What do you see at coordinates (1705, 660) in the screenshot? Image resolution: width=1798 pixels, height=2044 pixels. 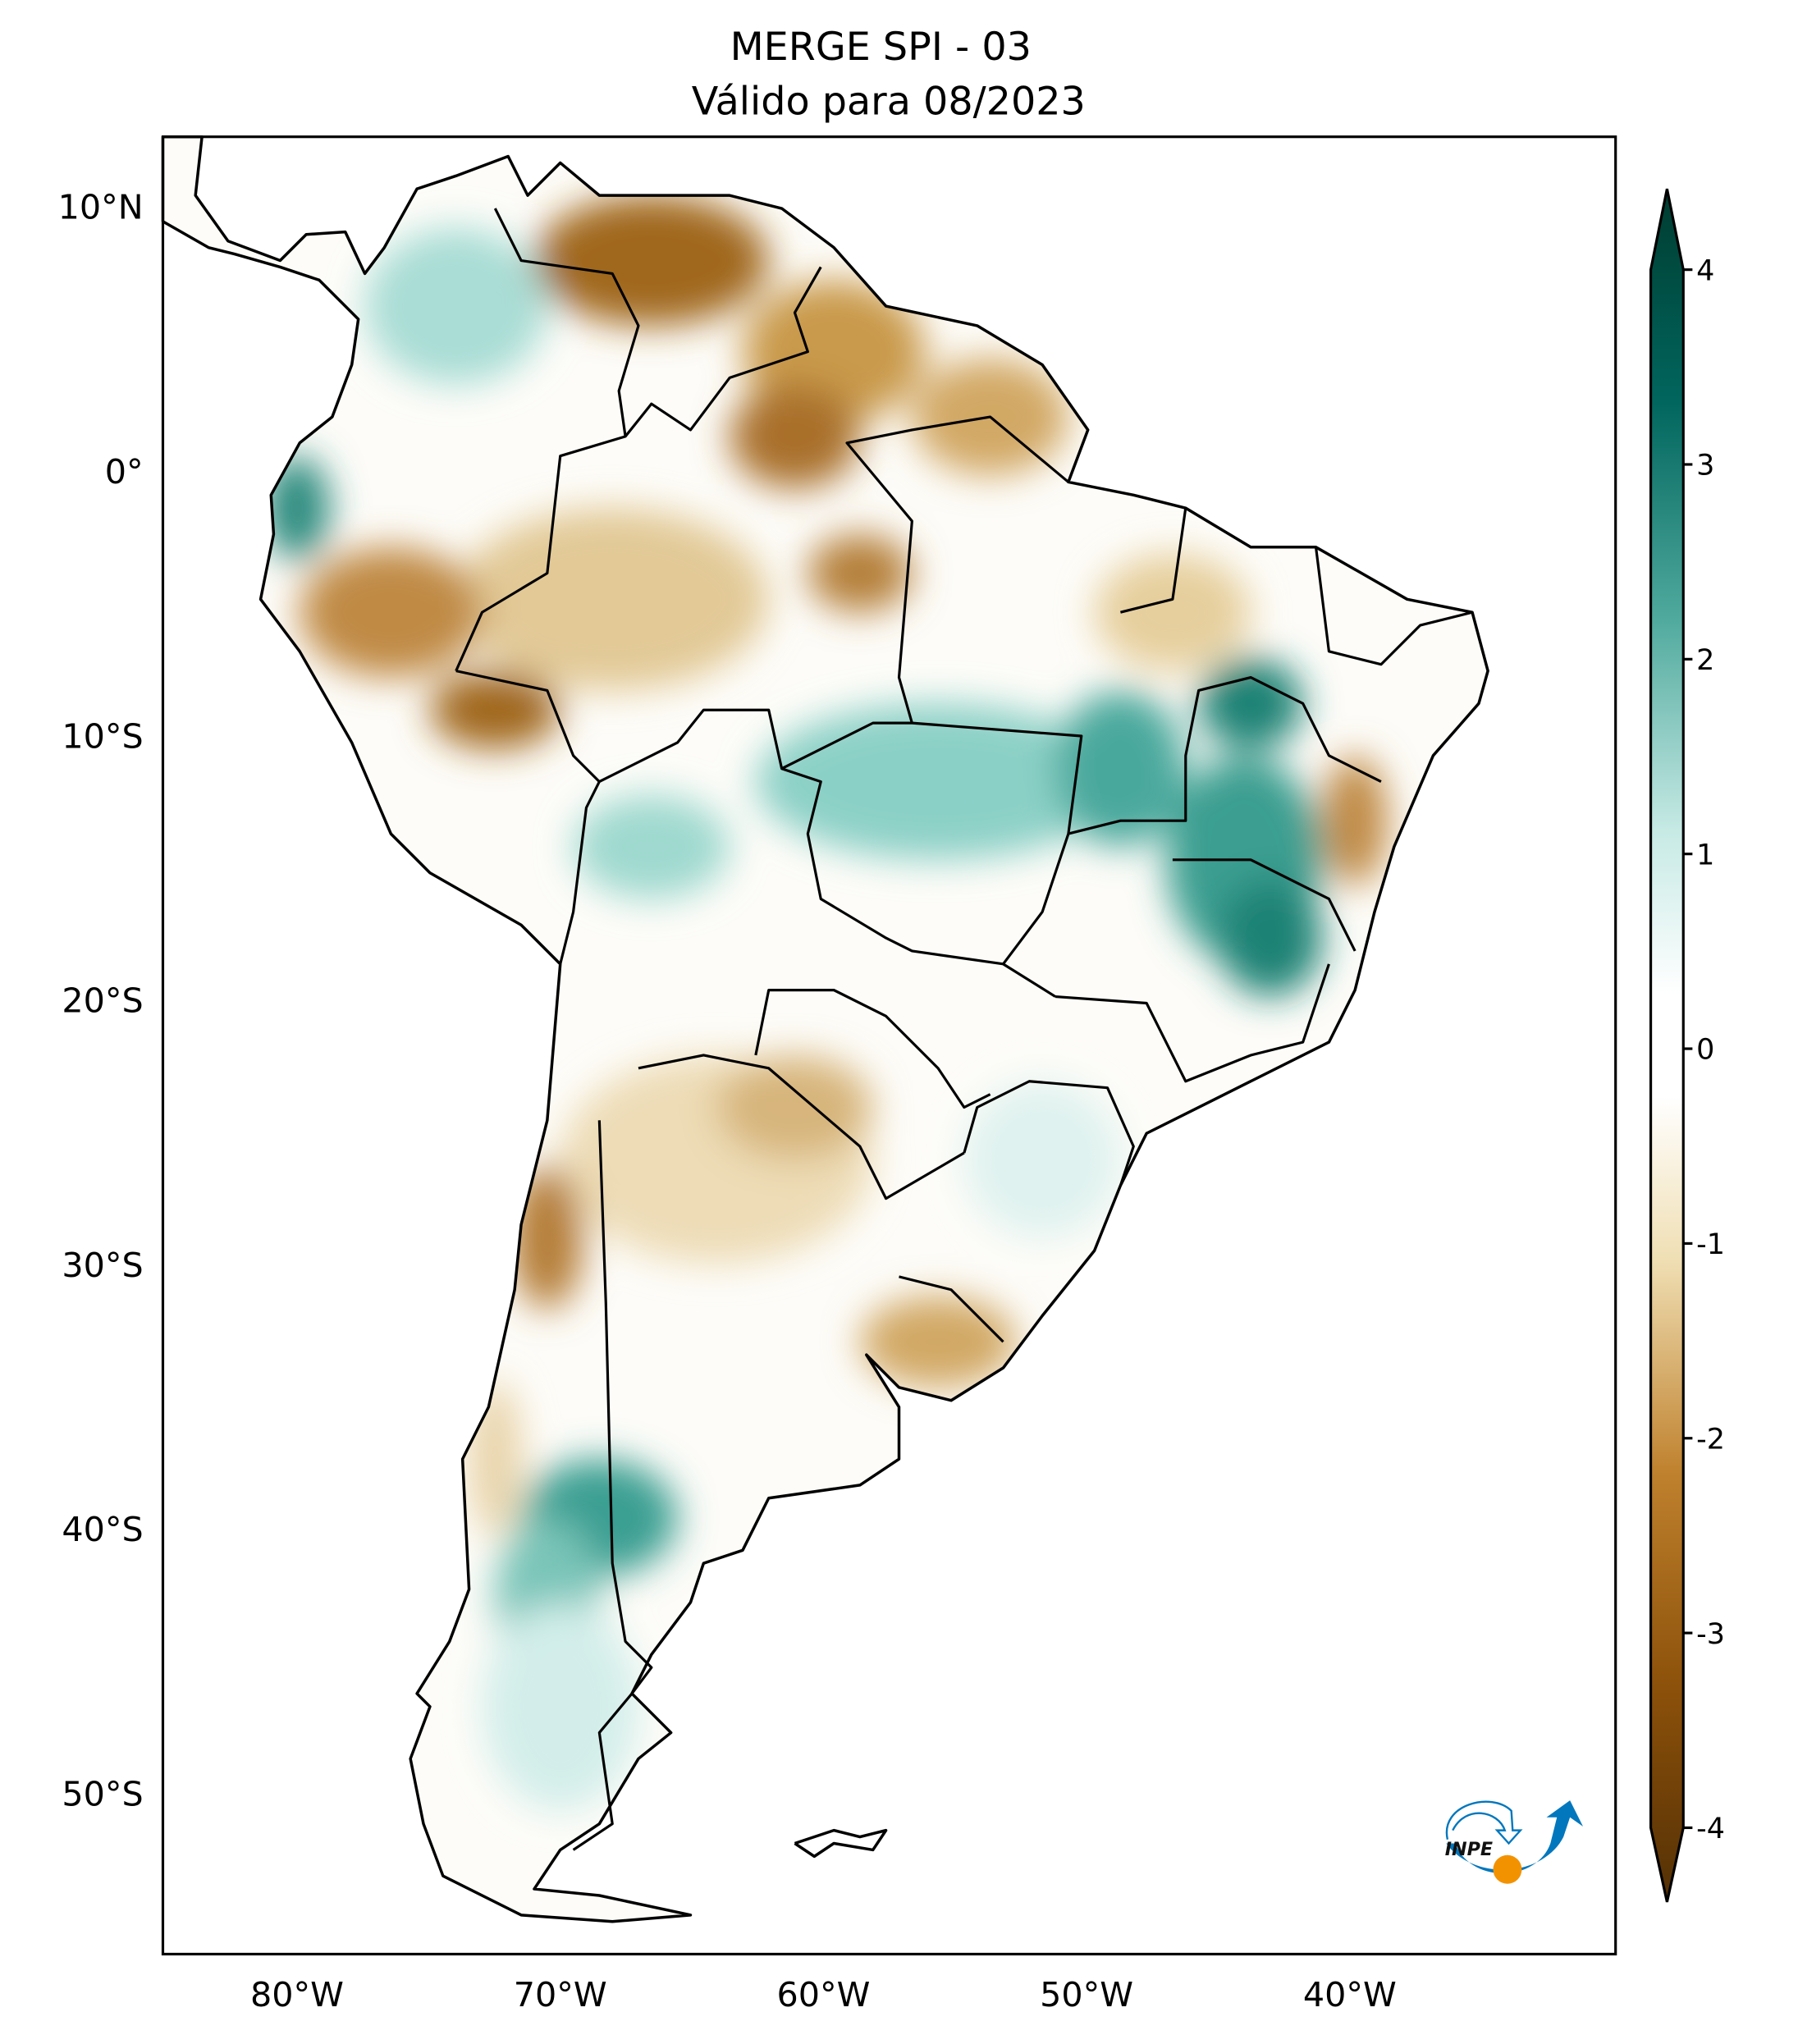 I see `colorbar-tick-label: 2` at bounding box center [1705, 660].